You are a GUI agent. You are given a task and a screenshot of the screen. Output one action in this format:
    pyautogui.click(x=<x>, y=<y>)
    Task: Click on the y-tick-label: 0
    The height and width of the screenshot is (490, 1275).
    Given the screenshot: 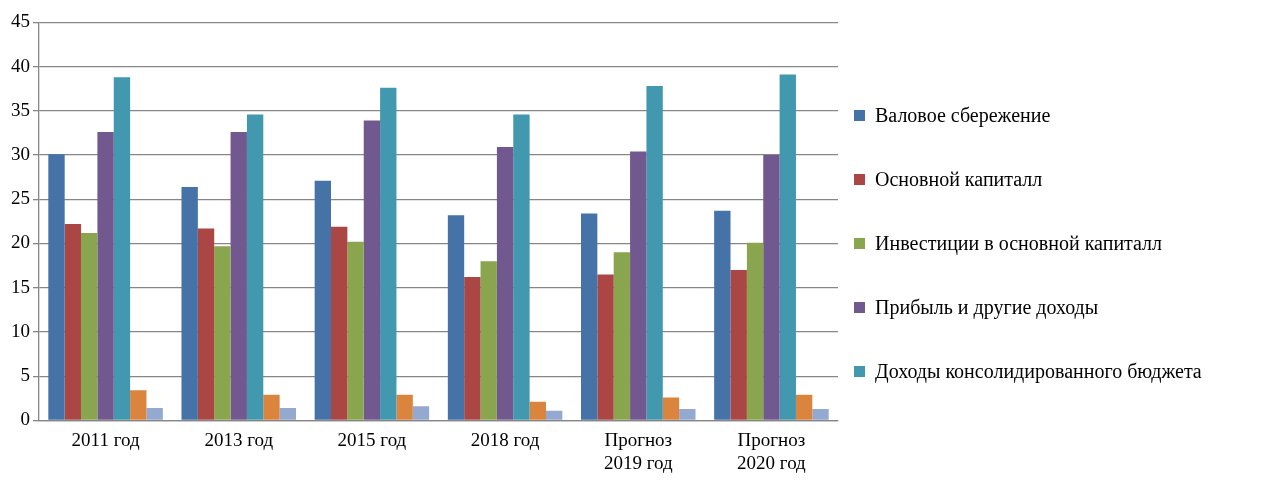 What is the action you would take?
    pyautogui.click(x=25, y=419)
    